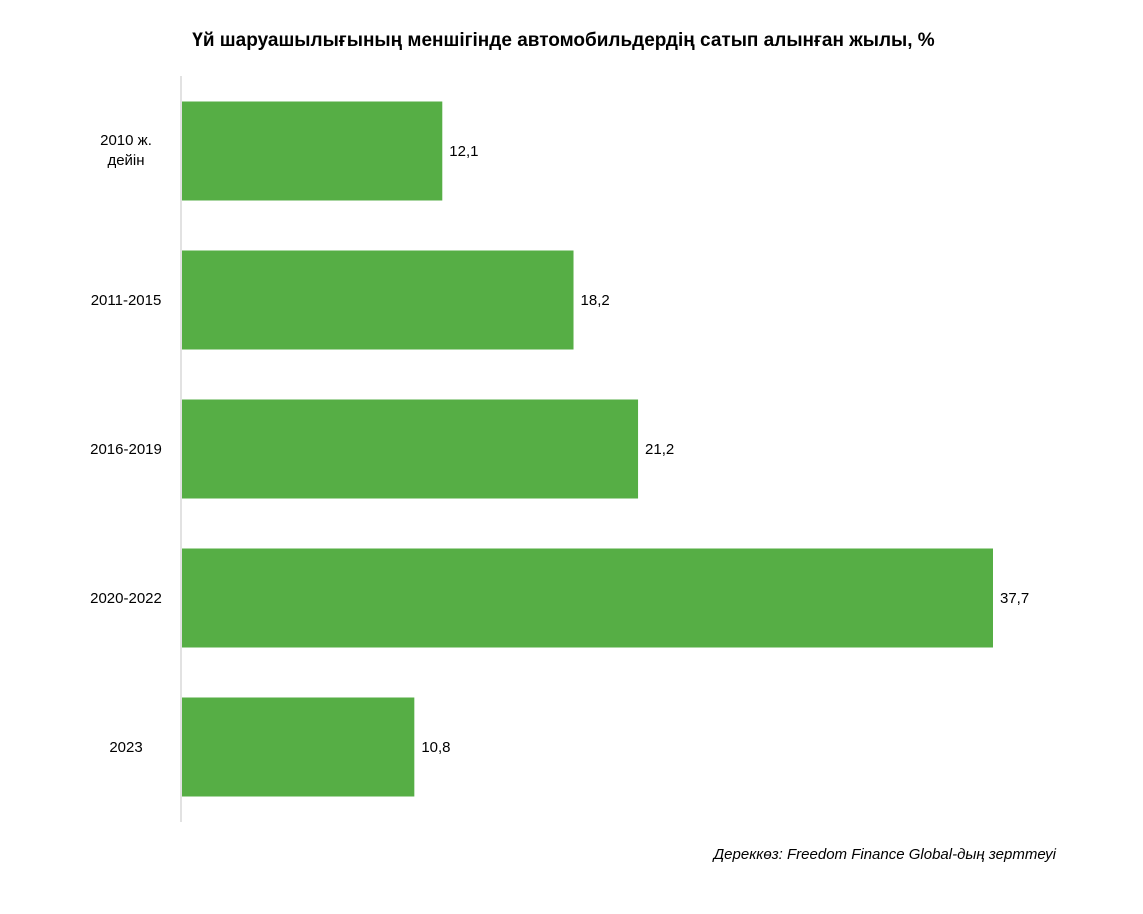  Describe the element at coordinates (463, 151) in the screenshot. I see `data-label: 12,1` at that location.